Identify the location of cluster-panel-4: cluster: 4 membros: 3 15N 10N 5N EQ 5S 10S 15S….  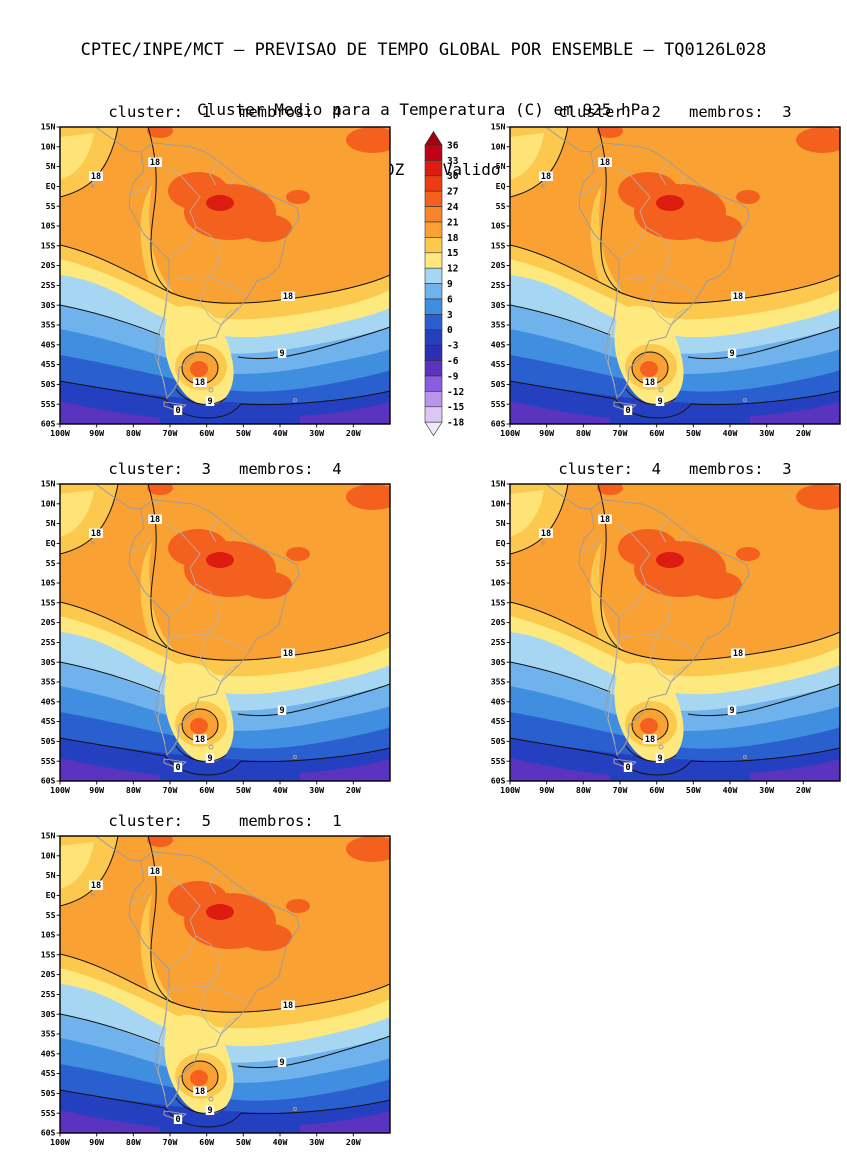
(660, 633).